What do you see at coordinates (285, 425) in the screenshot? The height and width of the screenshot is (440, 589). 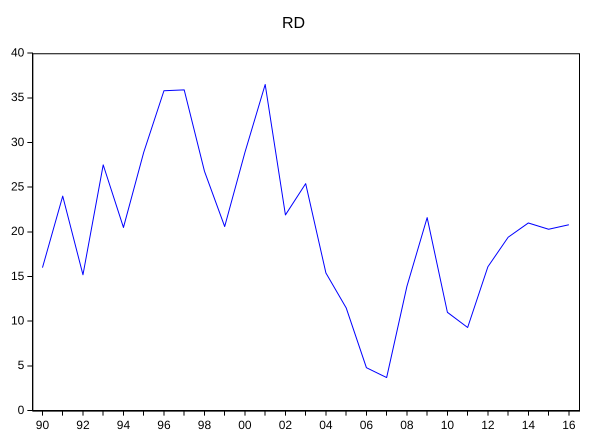 I see `x-tick-label: 02` at bounding box center [285, 425].